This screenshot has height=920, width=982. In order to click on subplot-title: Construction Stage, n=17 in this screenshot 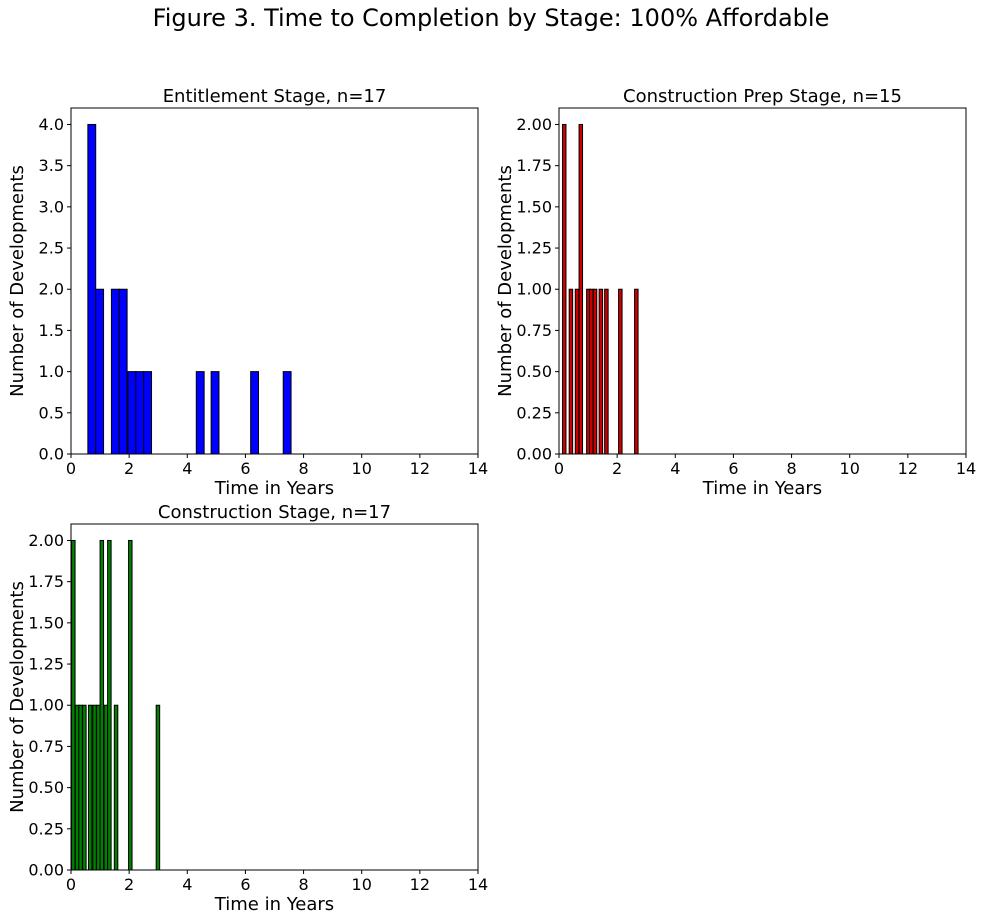, I will do `click(274, 512)`.